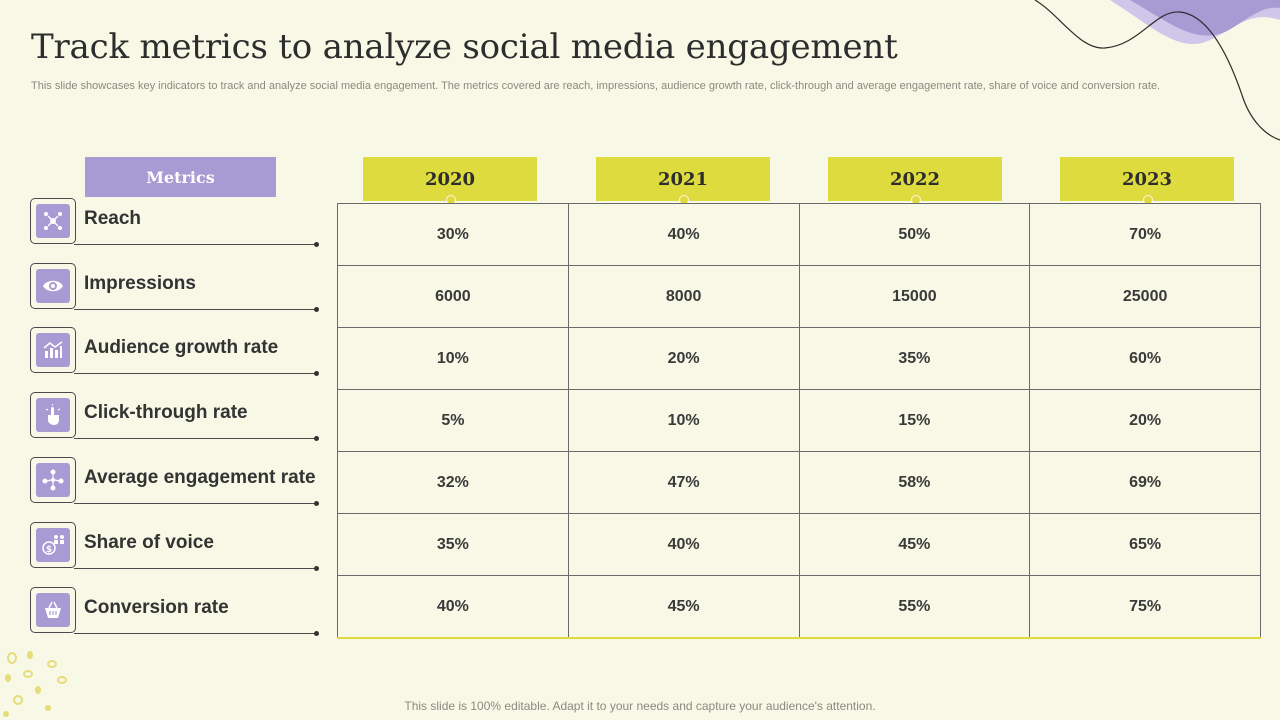  What do you see at coordinates (1145, 358) in the screenshot?
I see `table-cell: 60%` at bounding box center [1145, 358].